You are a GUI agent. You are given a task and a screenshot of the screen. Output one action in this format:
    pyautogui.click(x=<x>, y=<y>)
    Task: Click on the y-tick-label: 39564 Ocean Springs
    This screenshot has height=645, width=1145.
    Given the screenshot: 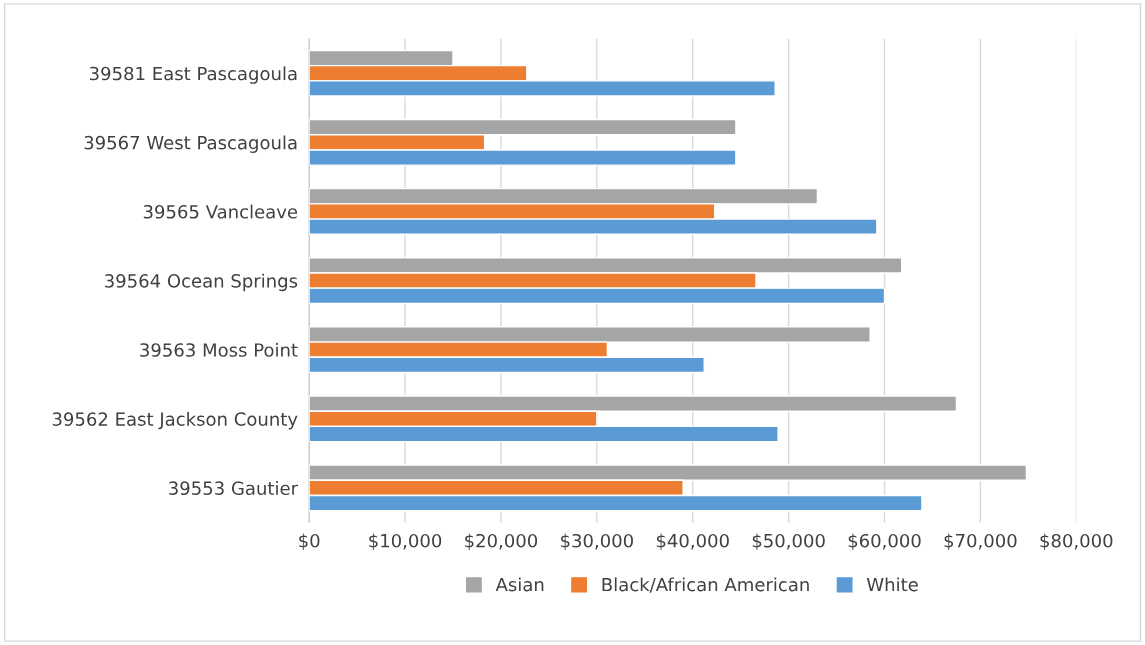 What is the action you would take?
    pyautogui.click(x=201, y=282)
    